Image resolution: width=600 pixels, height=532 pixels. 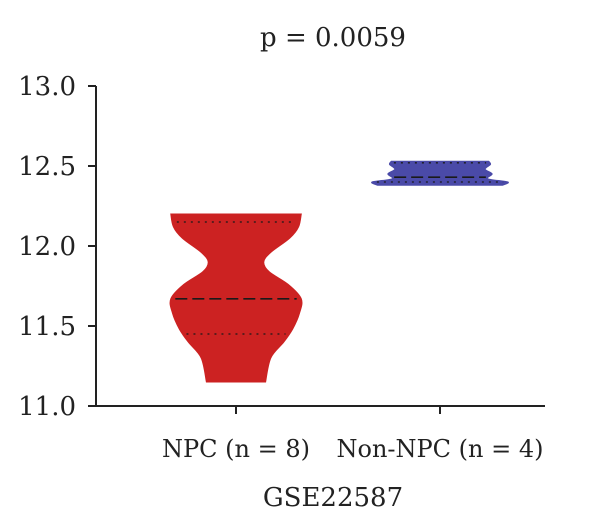 I want to click on y-tick-label: 11.5, so click(x=47, y=327).